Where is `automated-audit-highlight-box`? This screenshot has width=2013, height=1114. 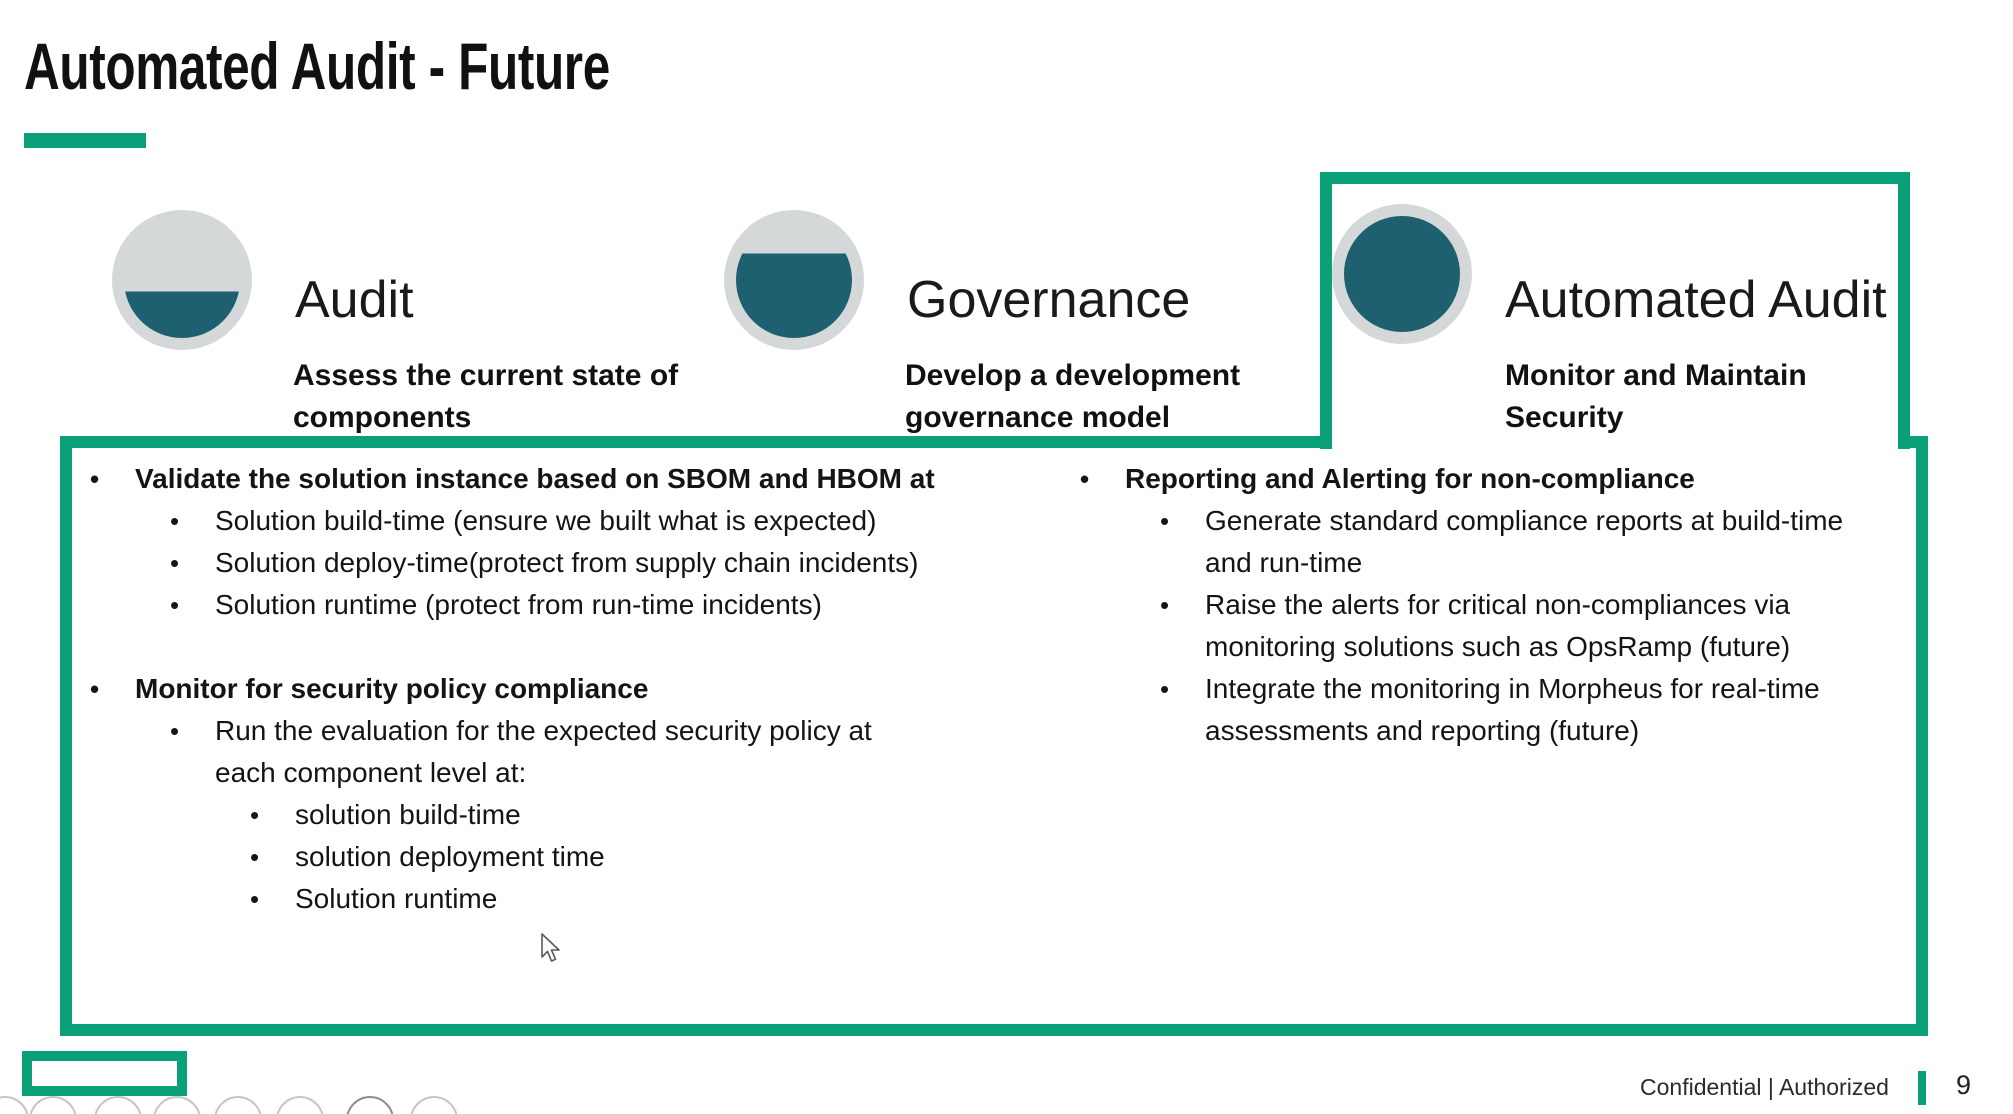 automated-audit-highlight-box is located at coordinates (1615, 310).